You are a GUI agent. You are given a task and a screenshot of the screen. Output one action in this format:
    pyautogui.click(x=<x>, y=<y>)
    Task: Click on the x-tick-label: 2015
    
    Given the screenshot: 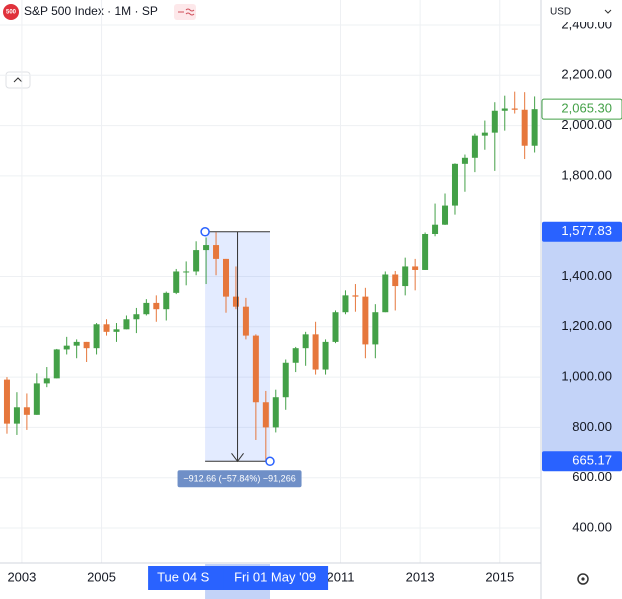 What is the action you would take?
    pyautogui.click(x=499, y=576)
    